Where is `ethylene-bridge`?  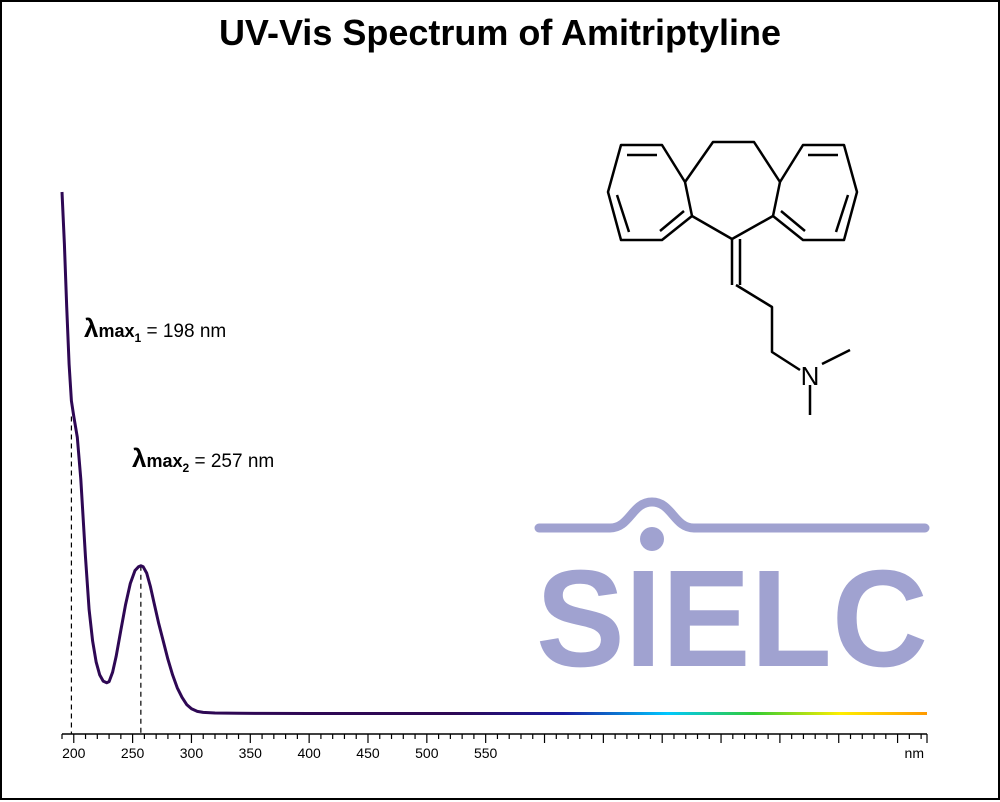 ethylene-bridge is located at coordinates (732, 161).